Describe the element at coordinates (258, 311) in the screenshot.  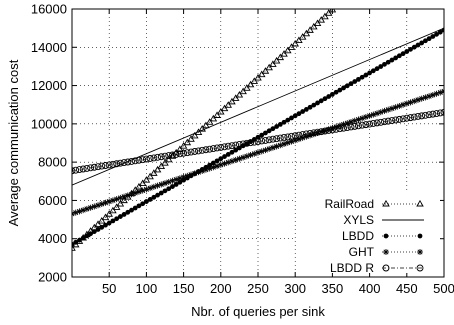
I see `x-axis-label: Nbr. of queries per sink` at that location.